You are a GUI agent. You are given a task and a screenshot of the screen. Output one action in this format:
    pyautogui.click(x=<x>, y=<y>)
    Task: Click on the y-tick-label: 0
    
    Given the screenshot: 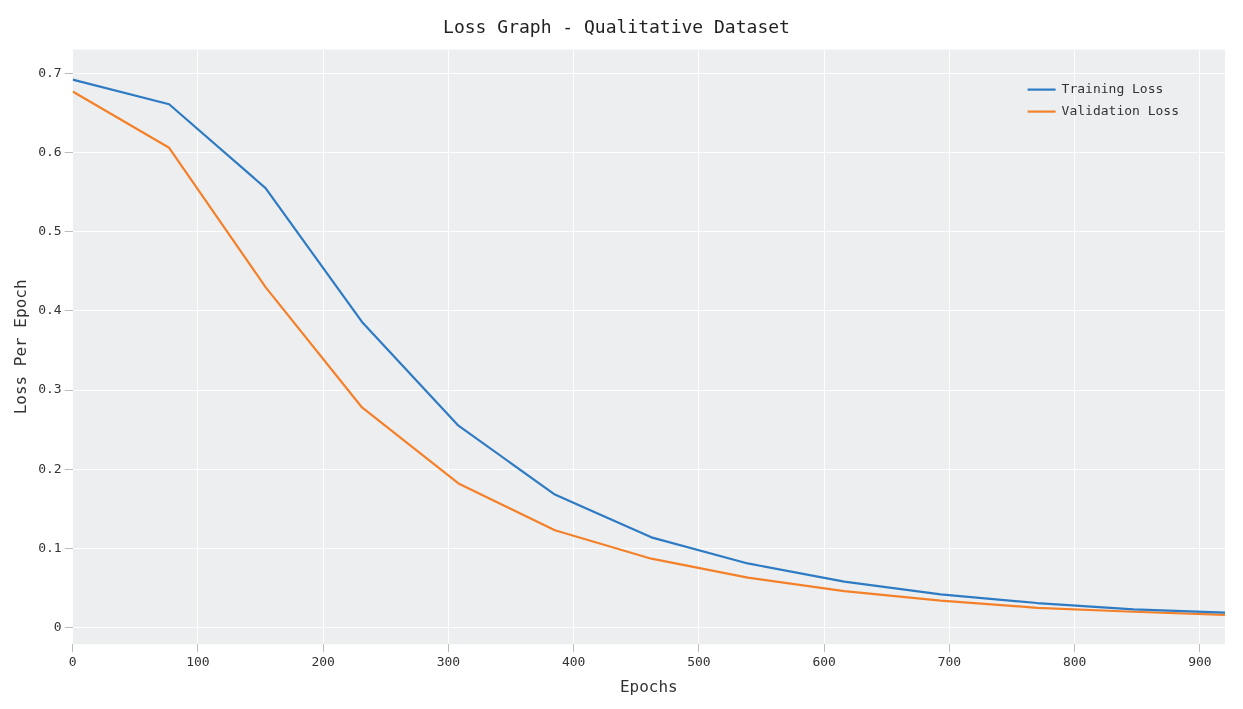 What is the action you would take?
    pyautogui.click(x=57, y=626)
    